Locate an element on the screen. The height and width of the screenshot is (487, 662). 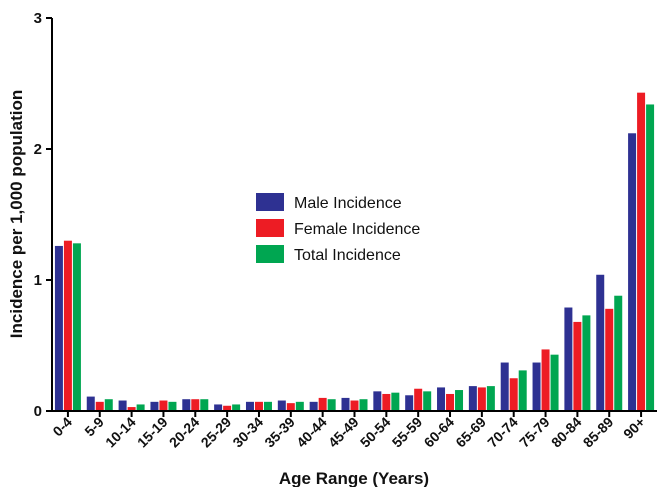
x-tick-label: 30-34 is located at coordinates (247, 432).